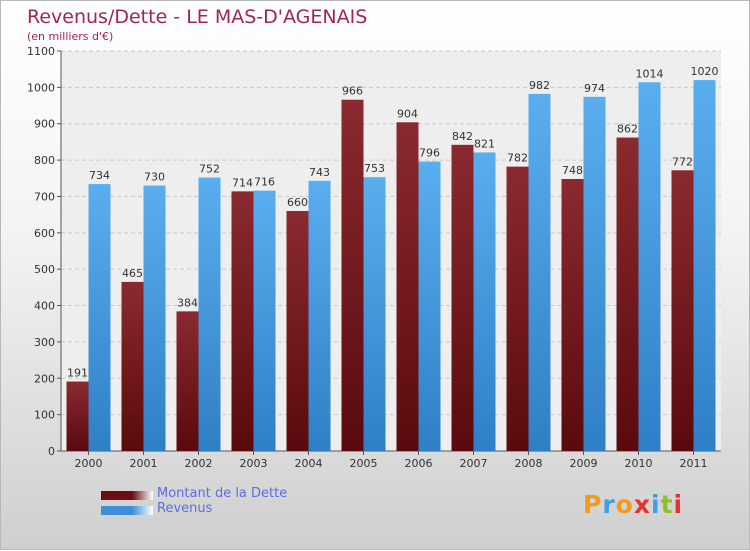  Describe the element at coordinates (185, 508) in the screenshot. I see `legend-label-revenus: Revenus` at that location.